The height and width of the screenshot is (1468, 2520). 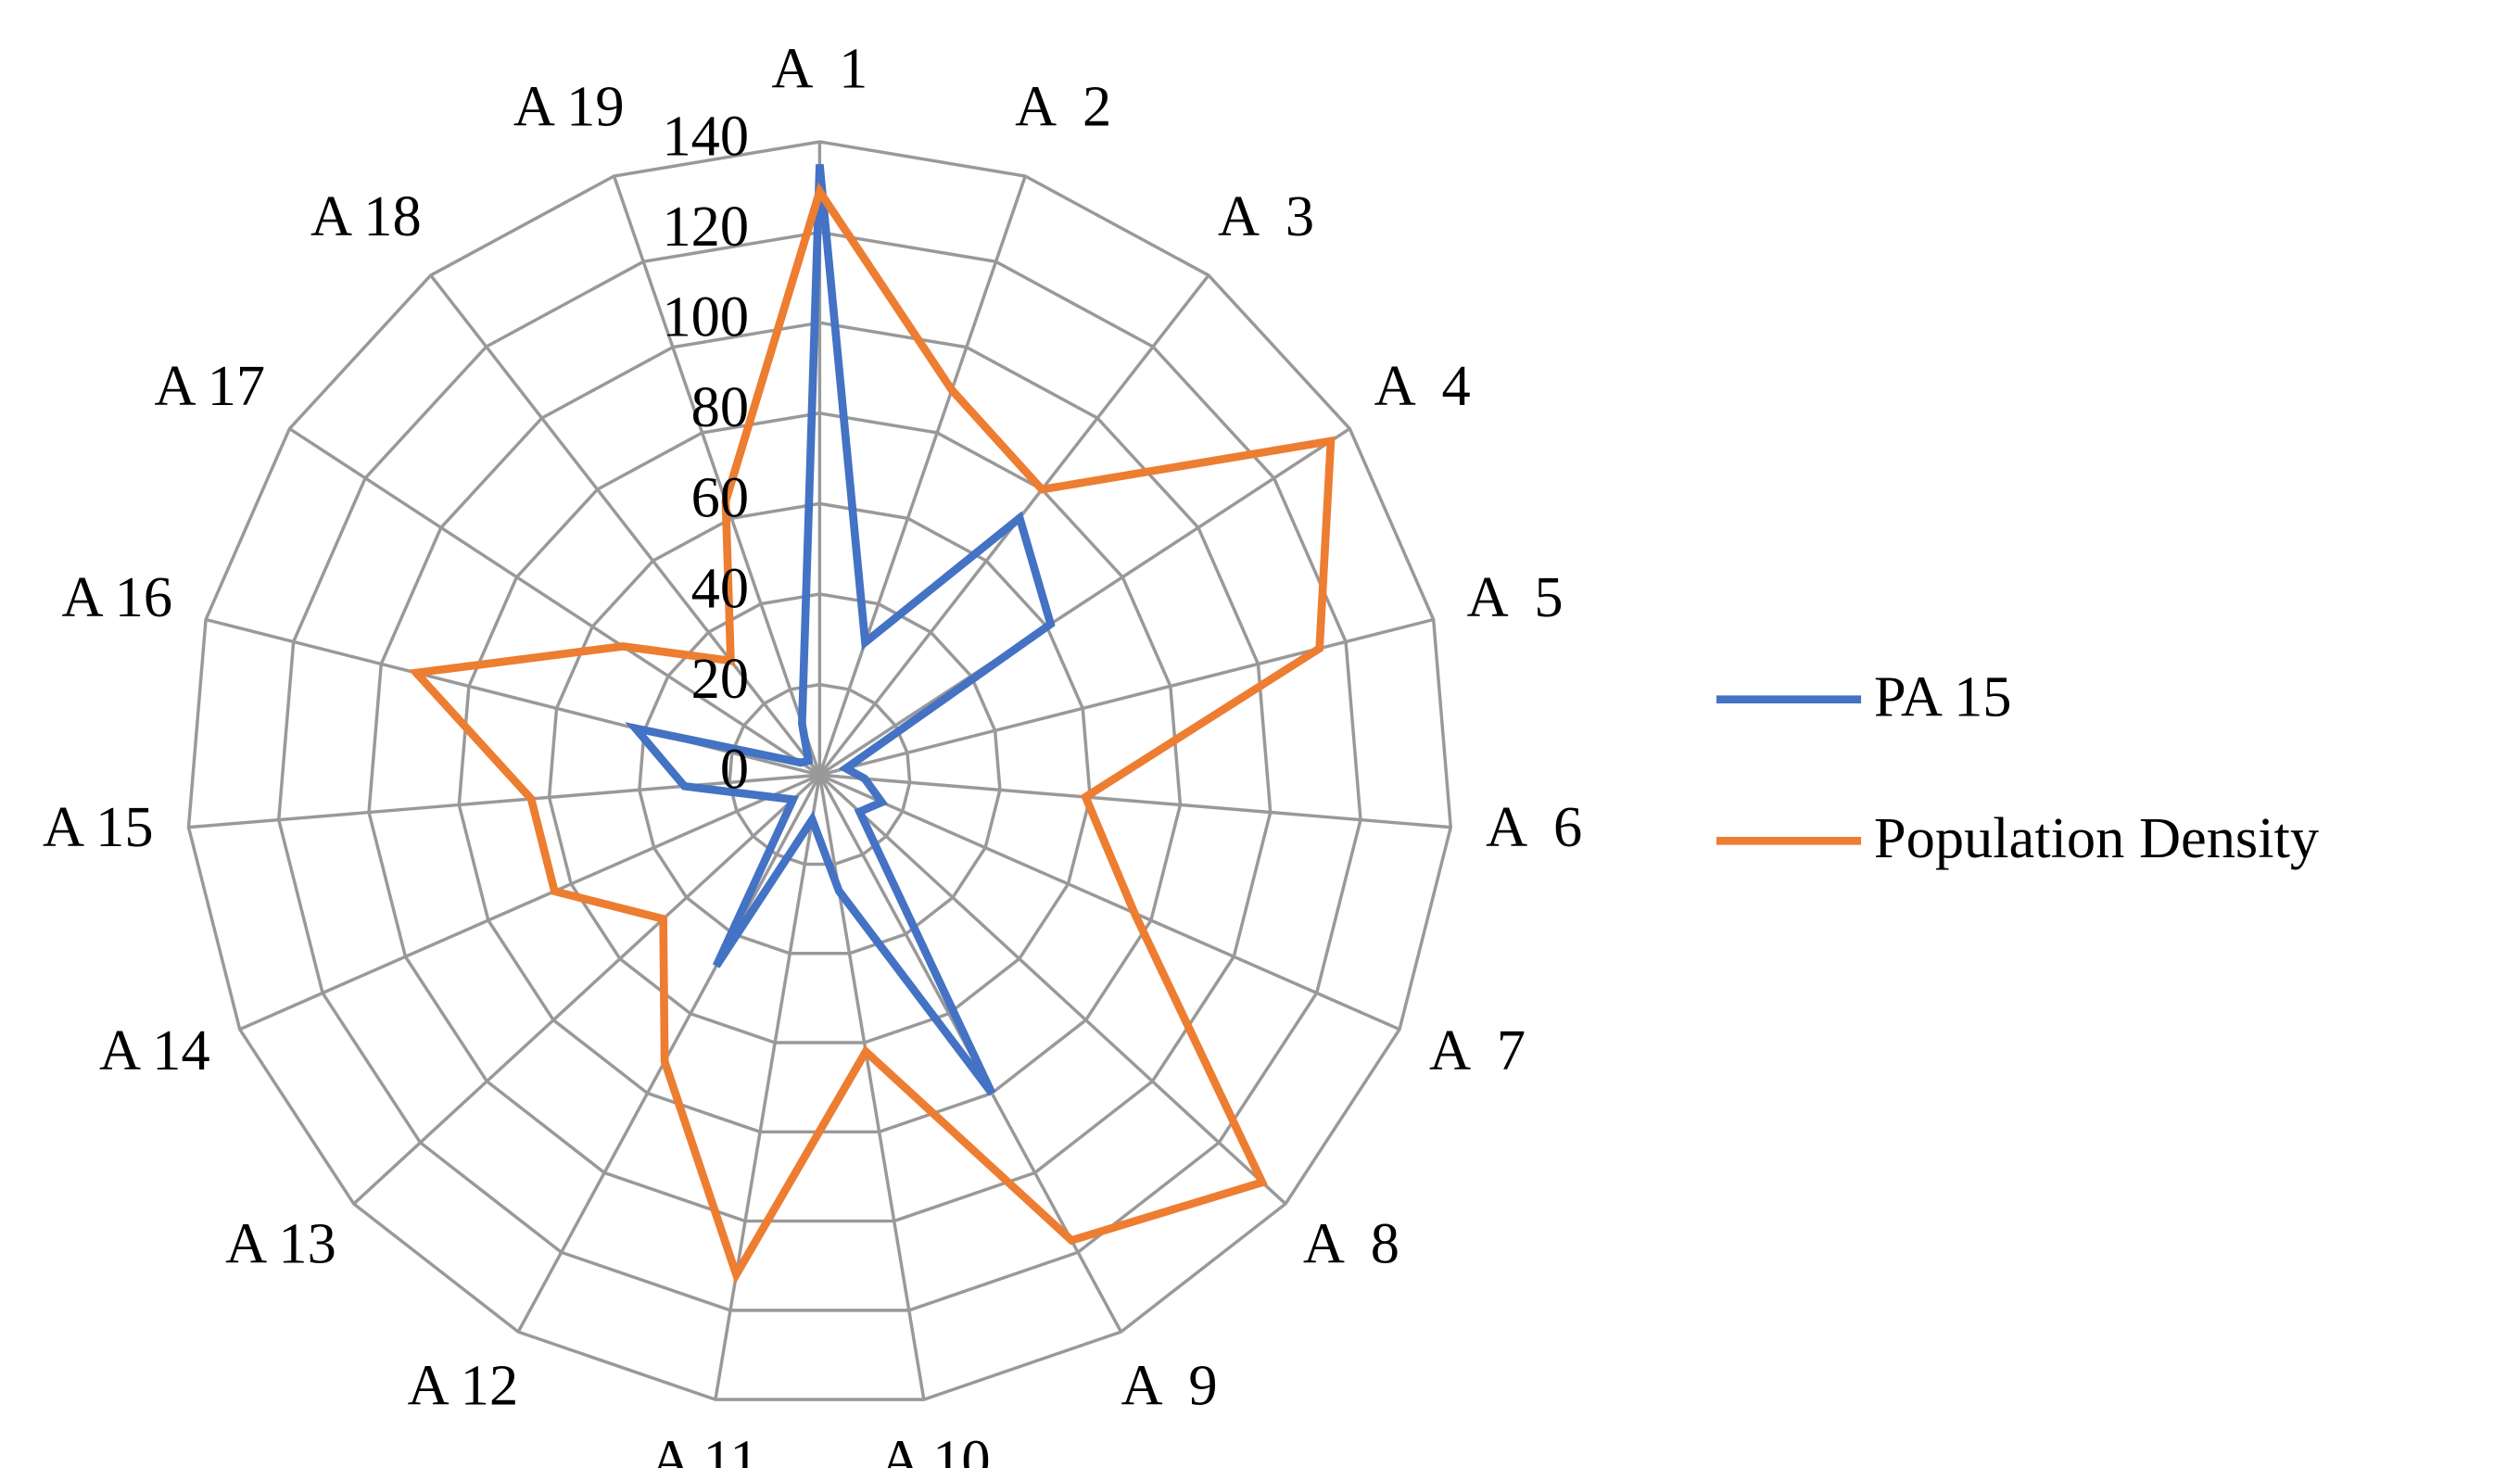 What do you see at coordinates (1534, 826) in the screenshot?
I see `category-label: A 6` at bounding box center [1534, 826].